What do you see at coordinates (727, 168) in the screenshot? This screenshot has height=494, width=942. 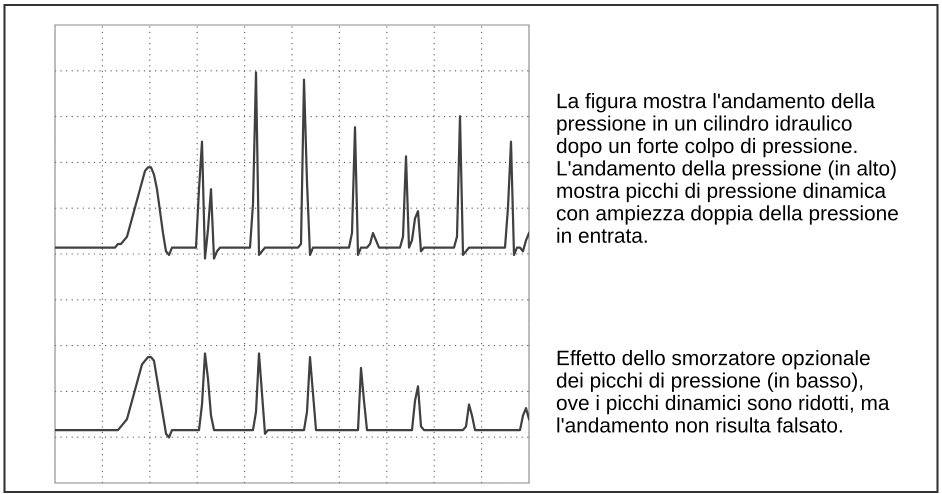 I see `text: La figura mostra l'andamento della pressione in un cilindro idraulico dopo un forte colpo di pressione. L'andamento della pressione (in alto) mostra picchi di pressione dinamica con ampiezza doppia della pressione in entrata.` at bounding box center [727, 168].